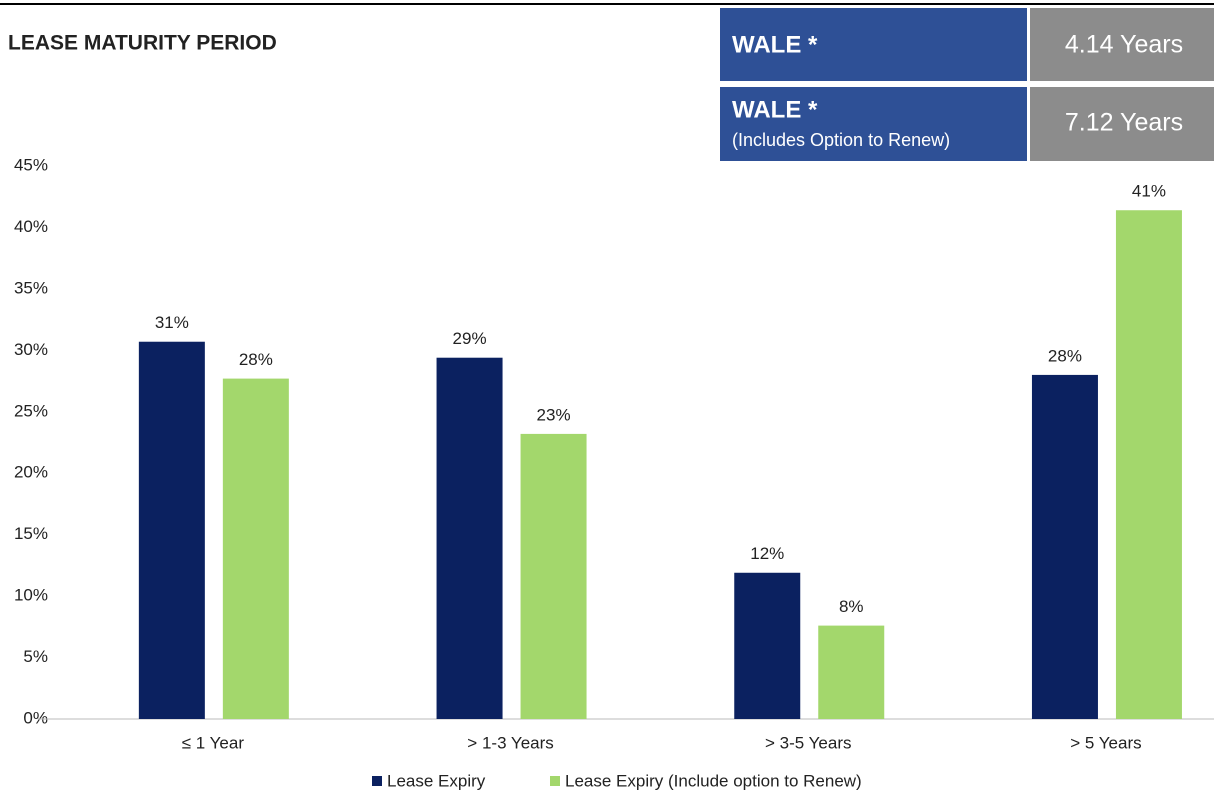  What do you see at coordinates (851, 606) in the screenshot?
I see `value-label: 8%` at bounding box center [851, 606].